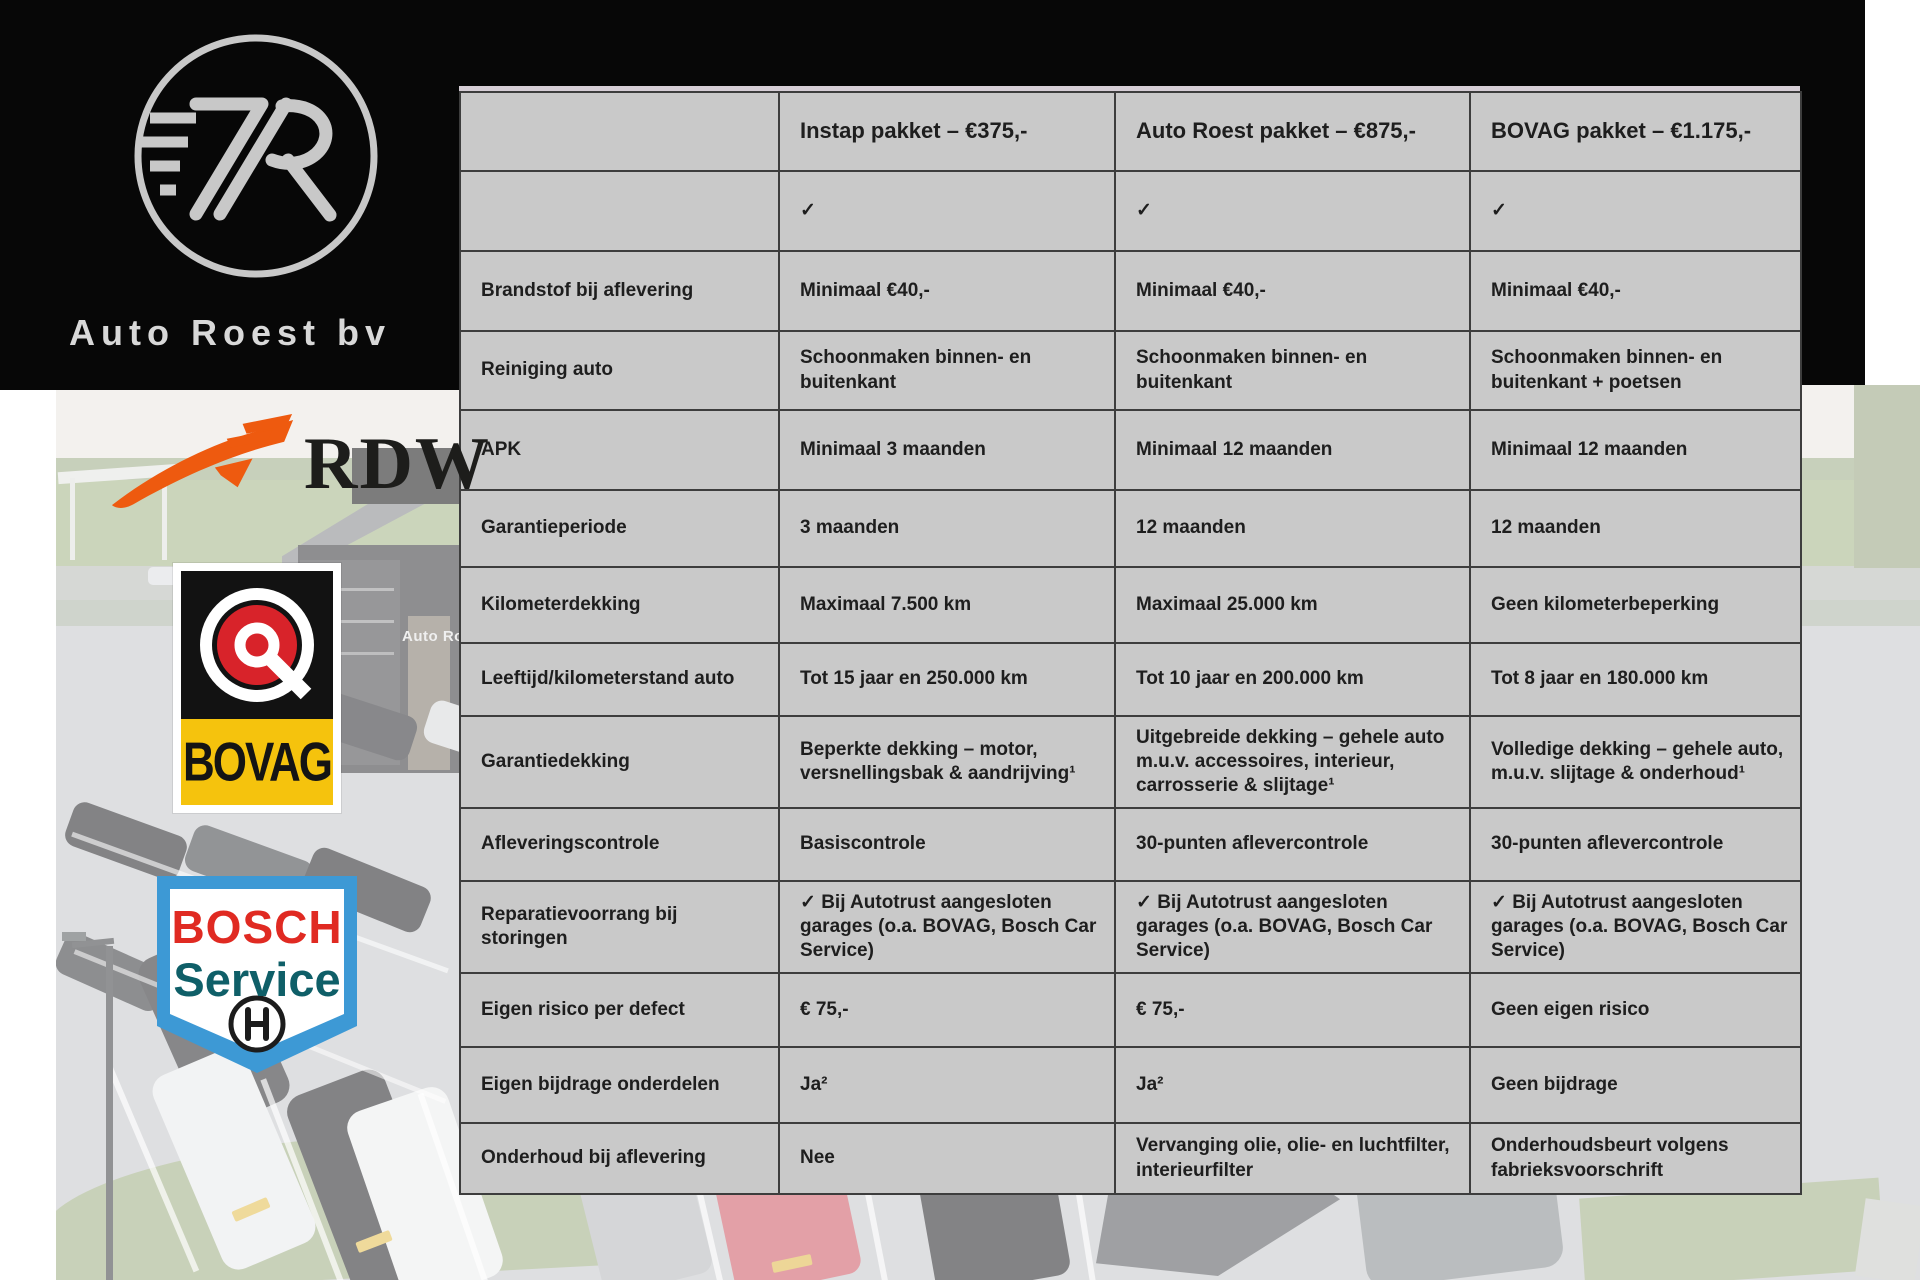 The image size is (1920, 1280). Describe the element at coordinates (619, 528) in the screenshot. I see `row-label: Garantieperiode` at that location.